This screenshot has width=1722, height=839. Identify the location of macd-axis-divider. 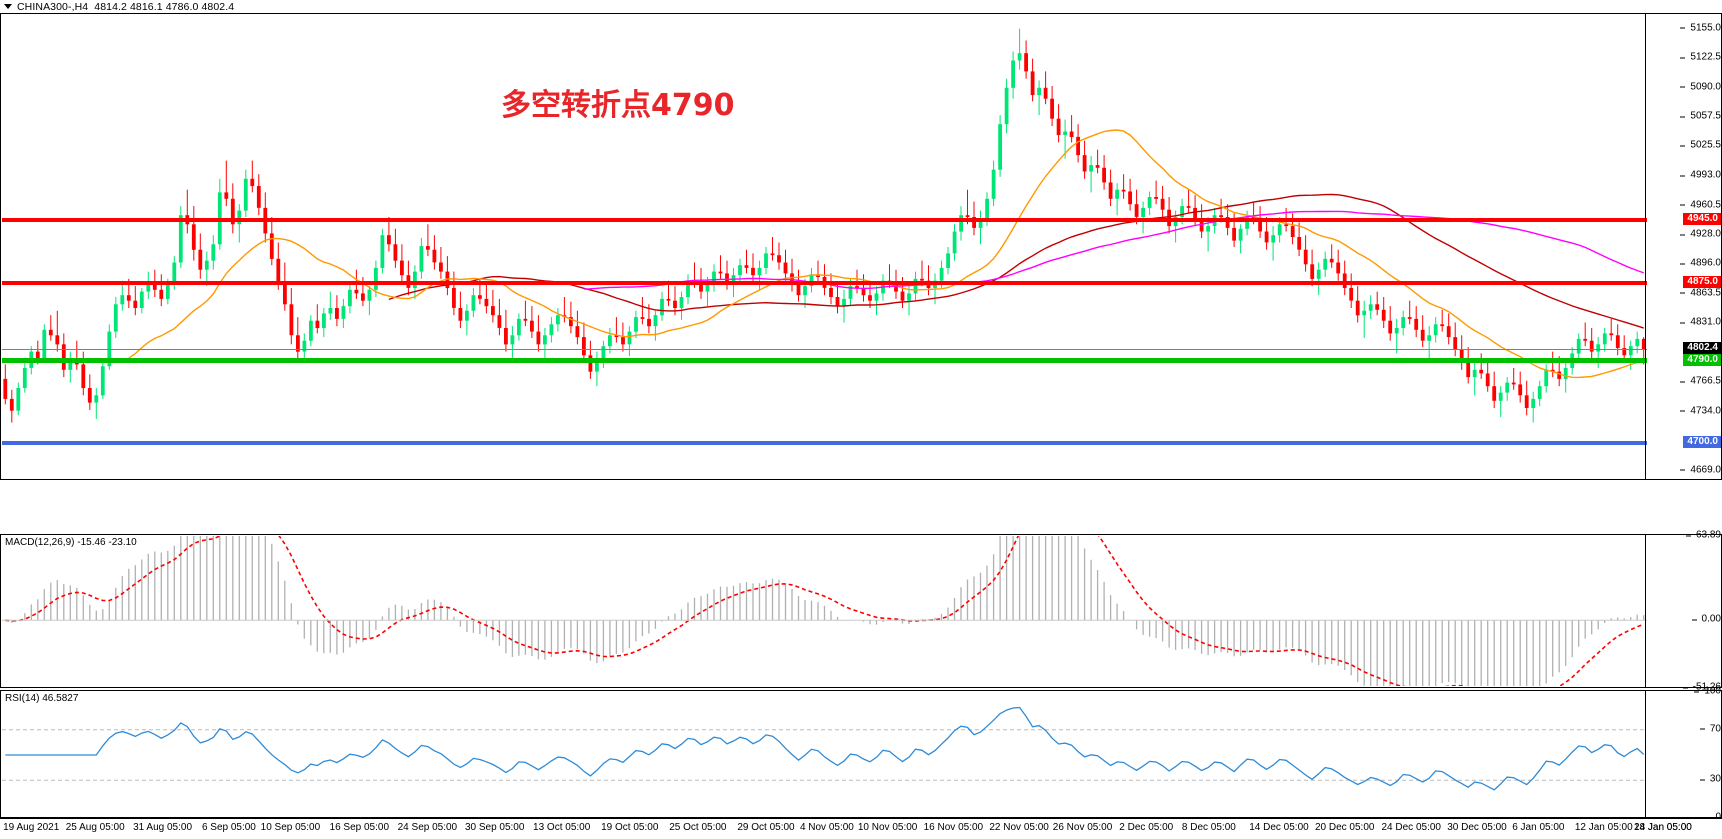
(1645, 611).